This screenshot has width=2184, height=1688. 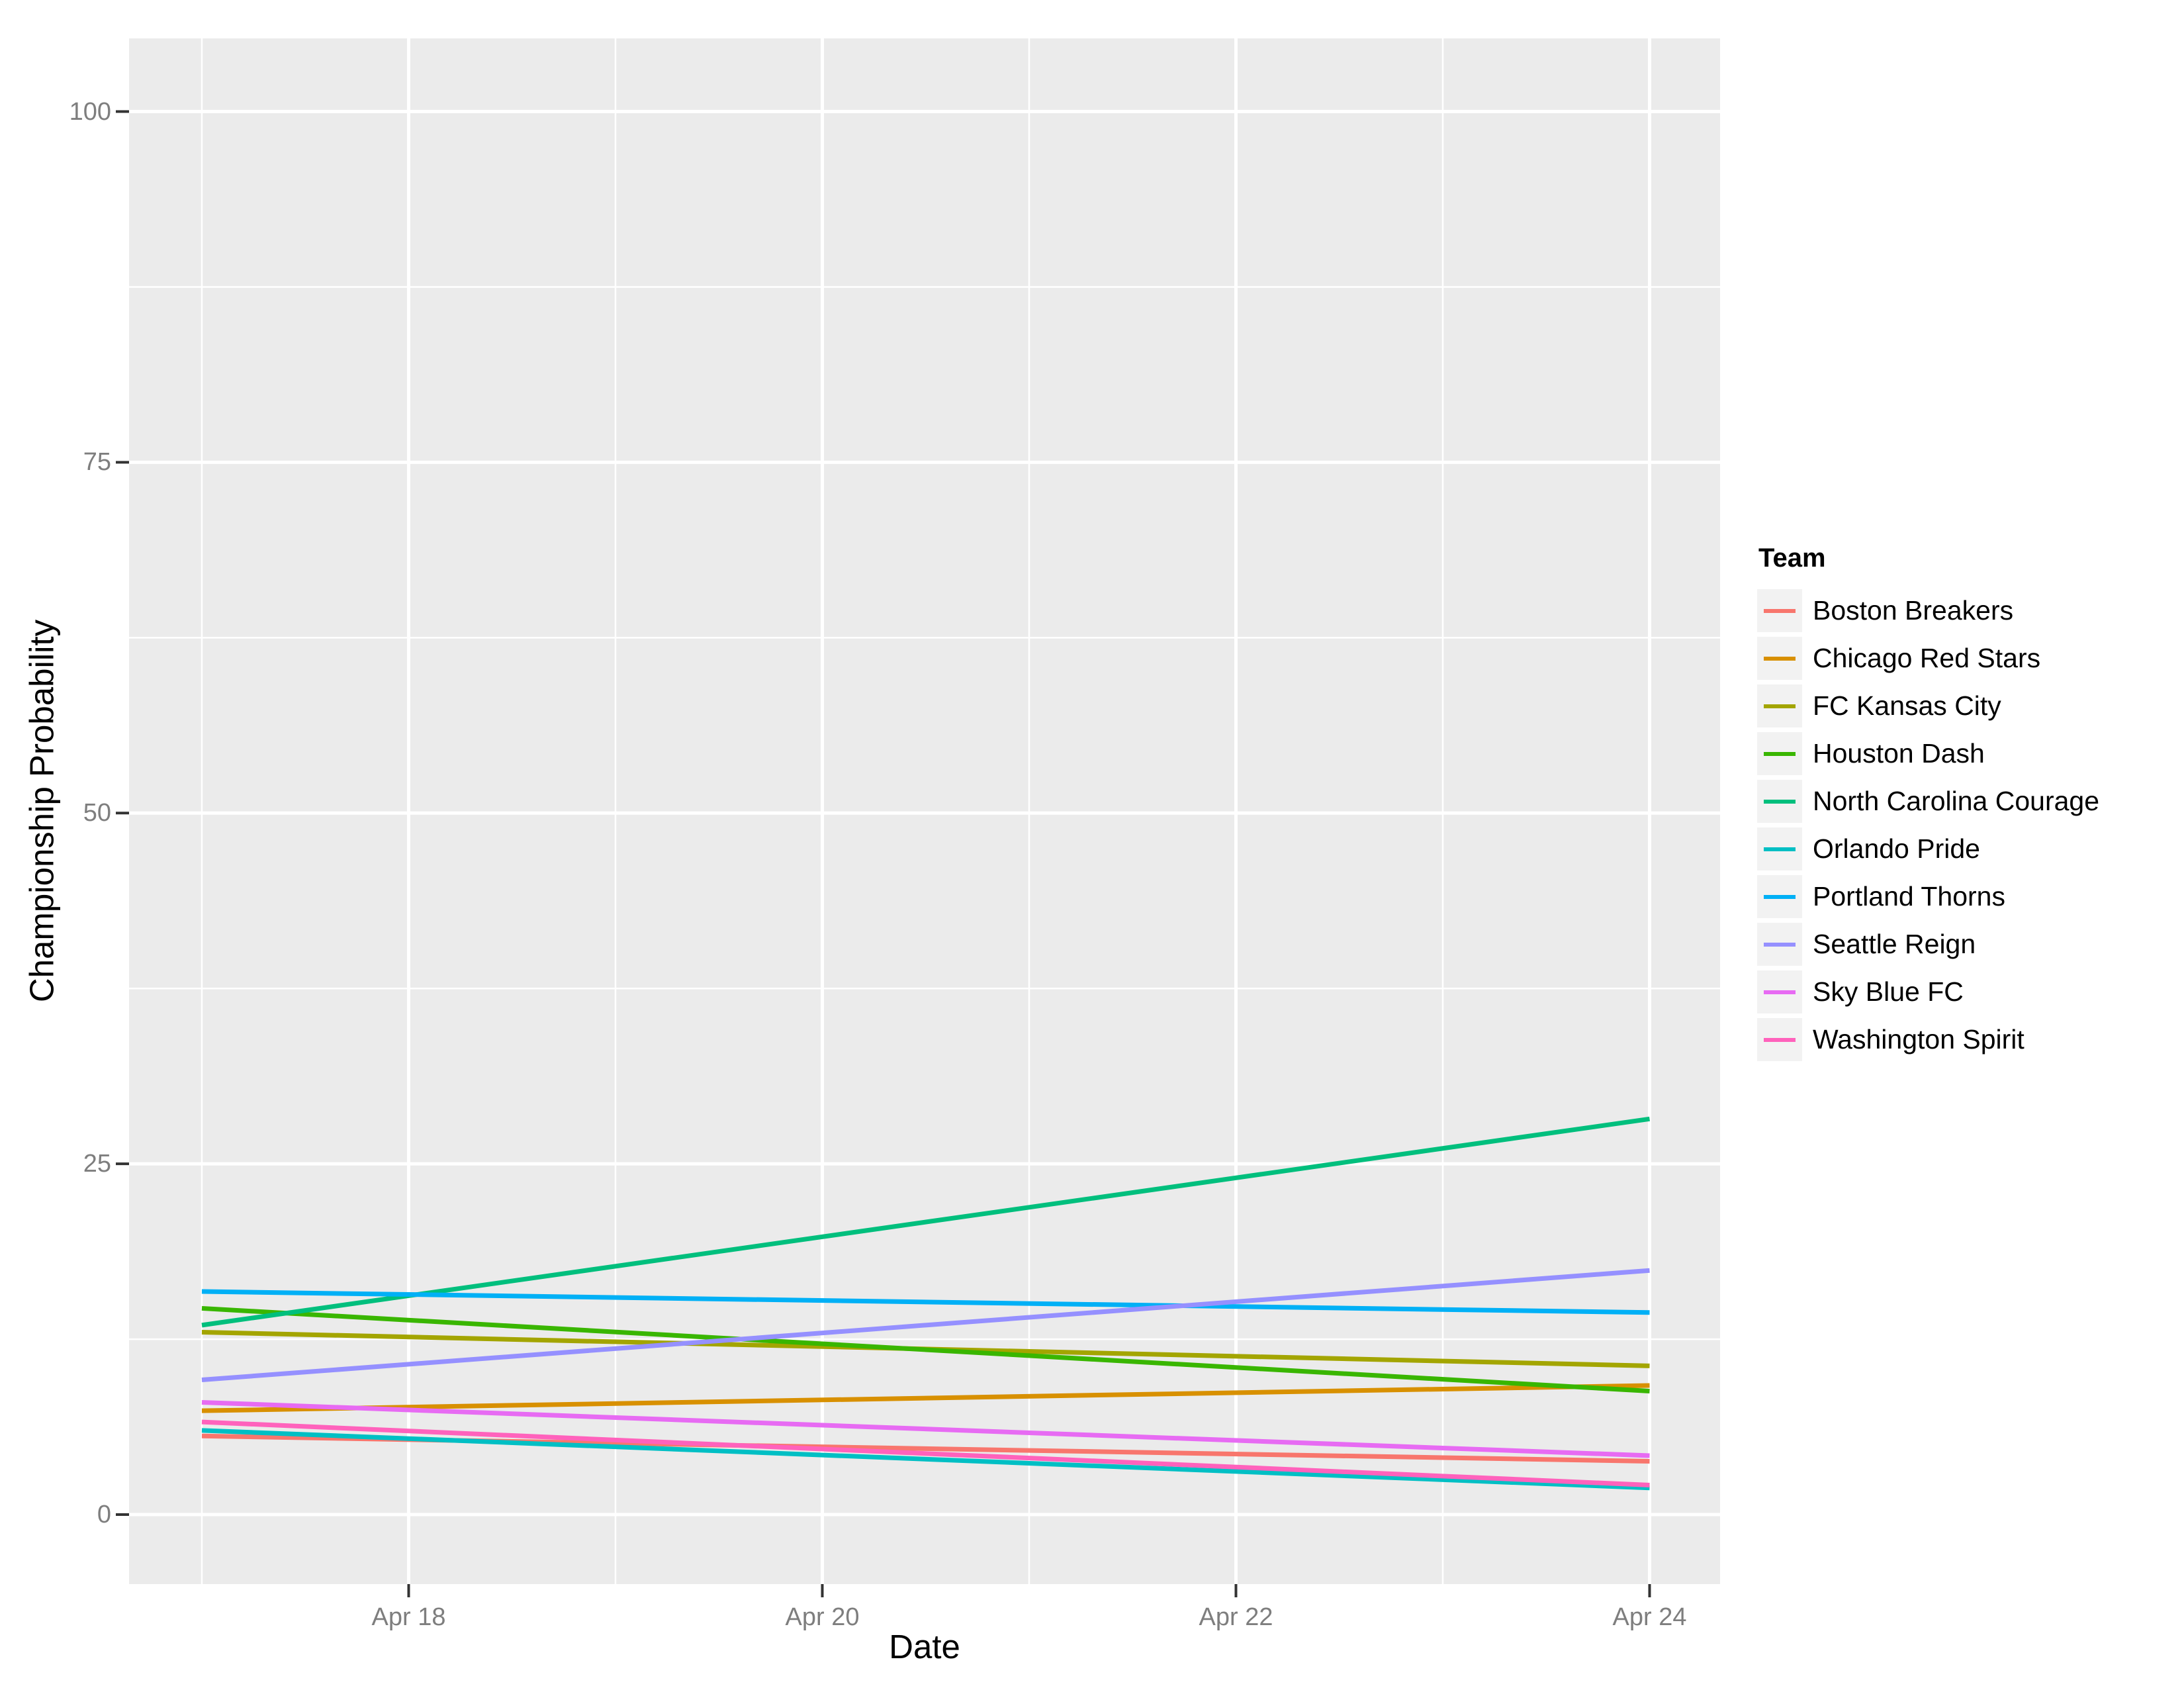 What do you see at coordinates (1899, 753) in the screenshot?
I see `legend-label: Houston Dash` at bounding box center [1899, 753].